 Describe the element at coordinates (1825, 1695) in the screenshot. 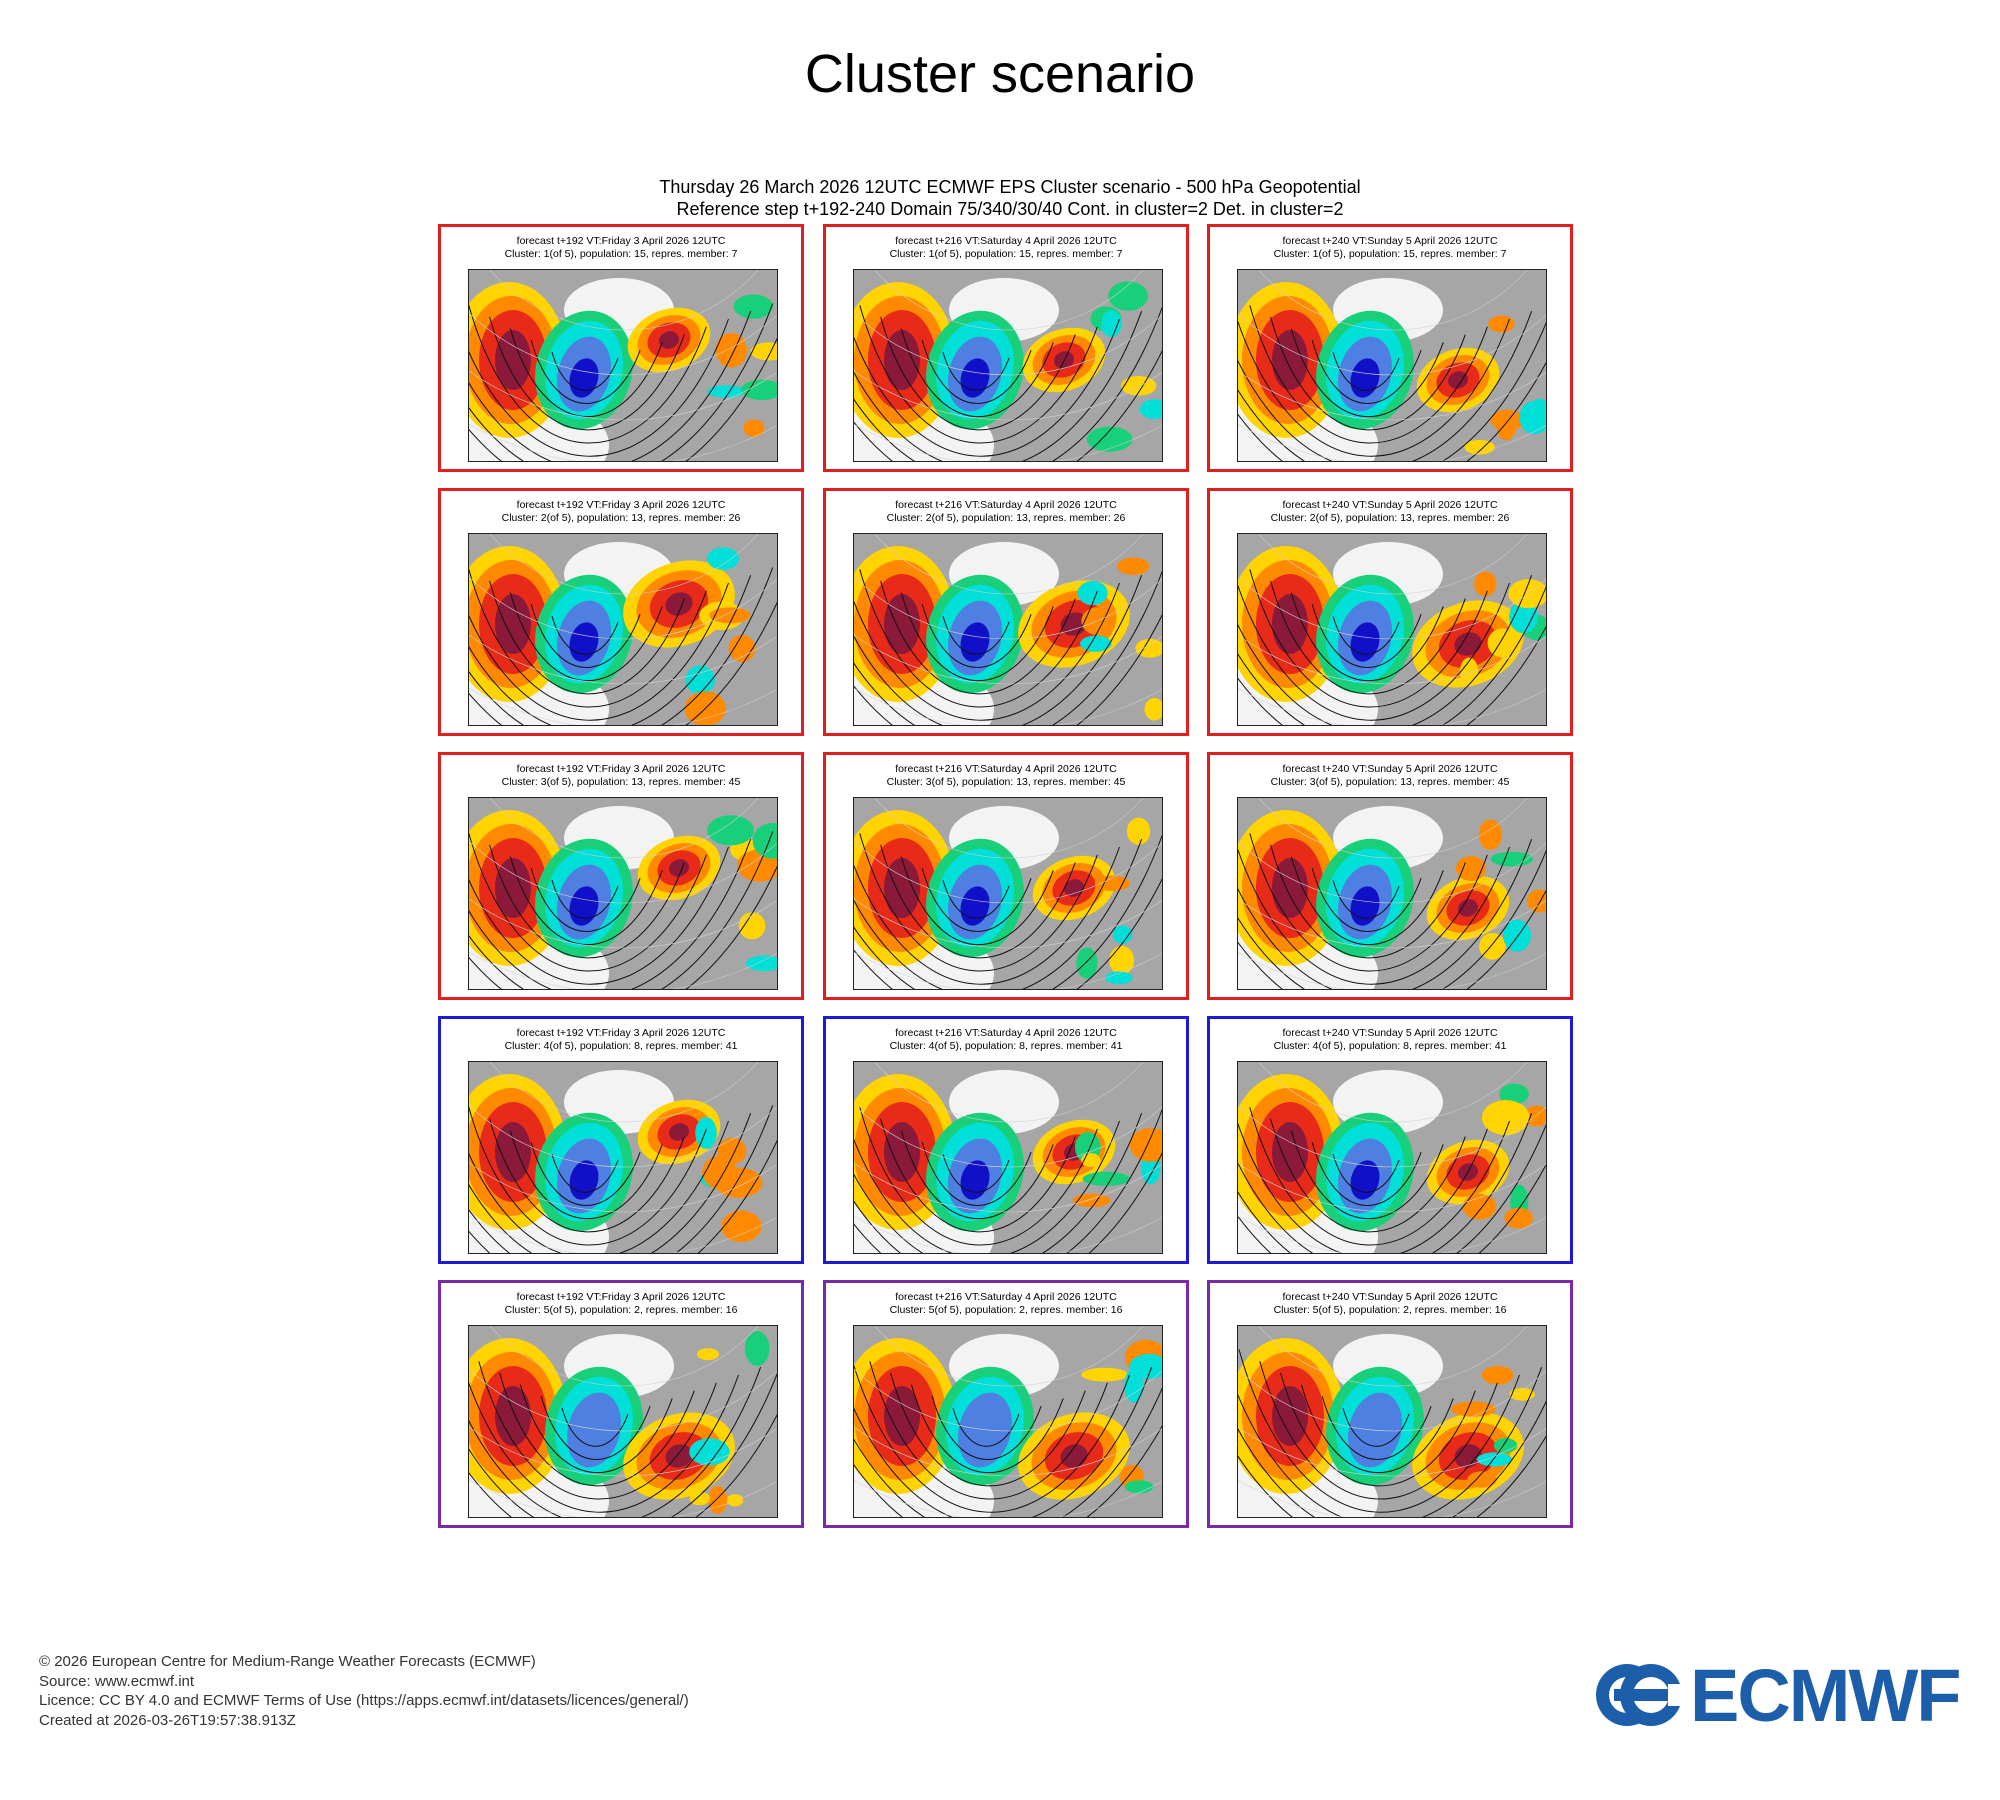

I see `ecmwf-logo-text: ECMWF` at that location.